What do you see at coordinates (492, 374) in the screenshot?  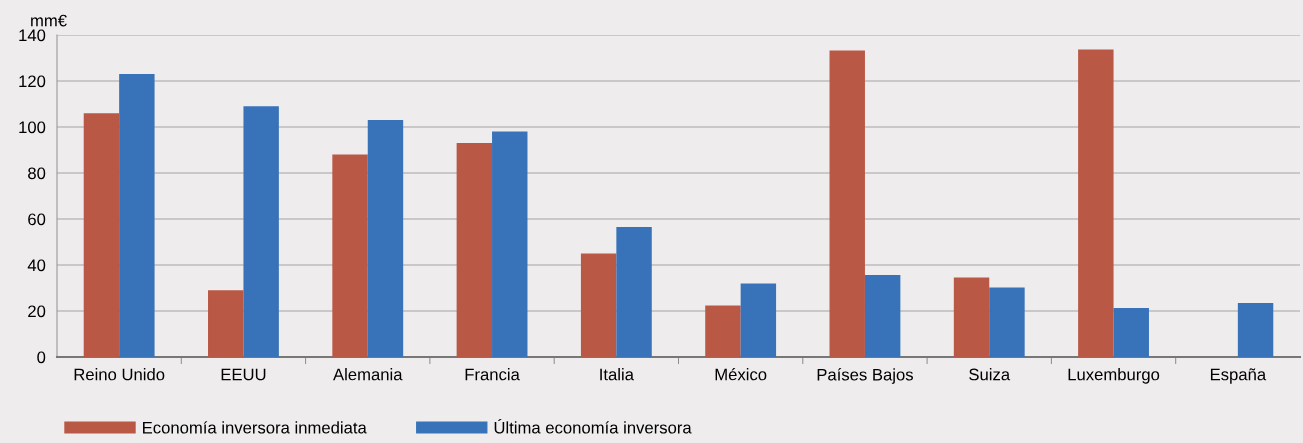 I see `x-tick-label: Francia` at bounding box center [492, 374].